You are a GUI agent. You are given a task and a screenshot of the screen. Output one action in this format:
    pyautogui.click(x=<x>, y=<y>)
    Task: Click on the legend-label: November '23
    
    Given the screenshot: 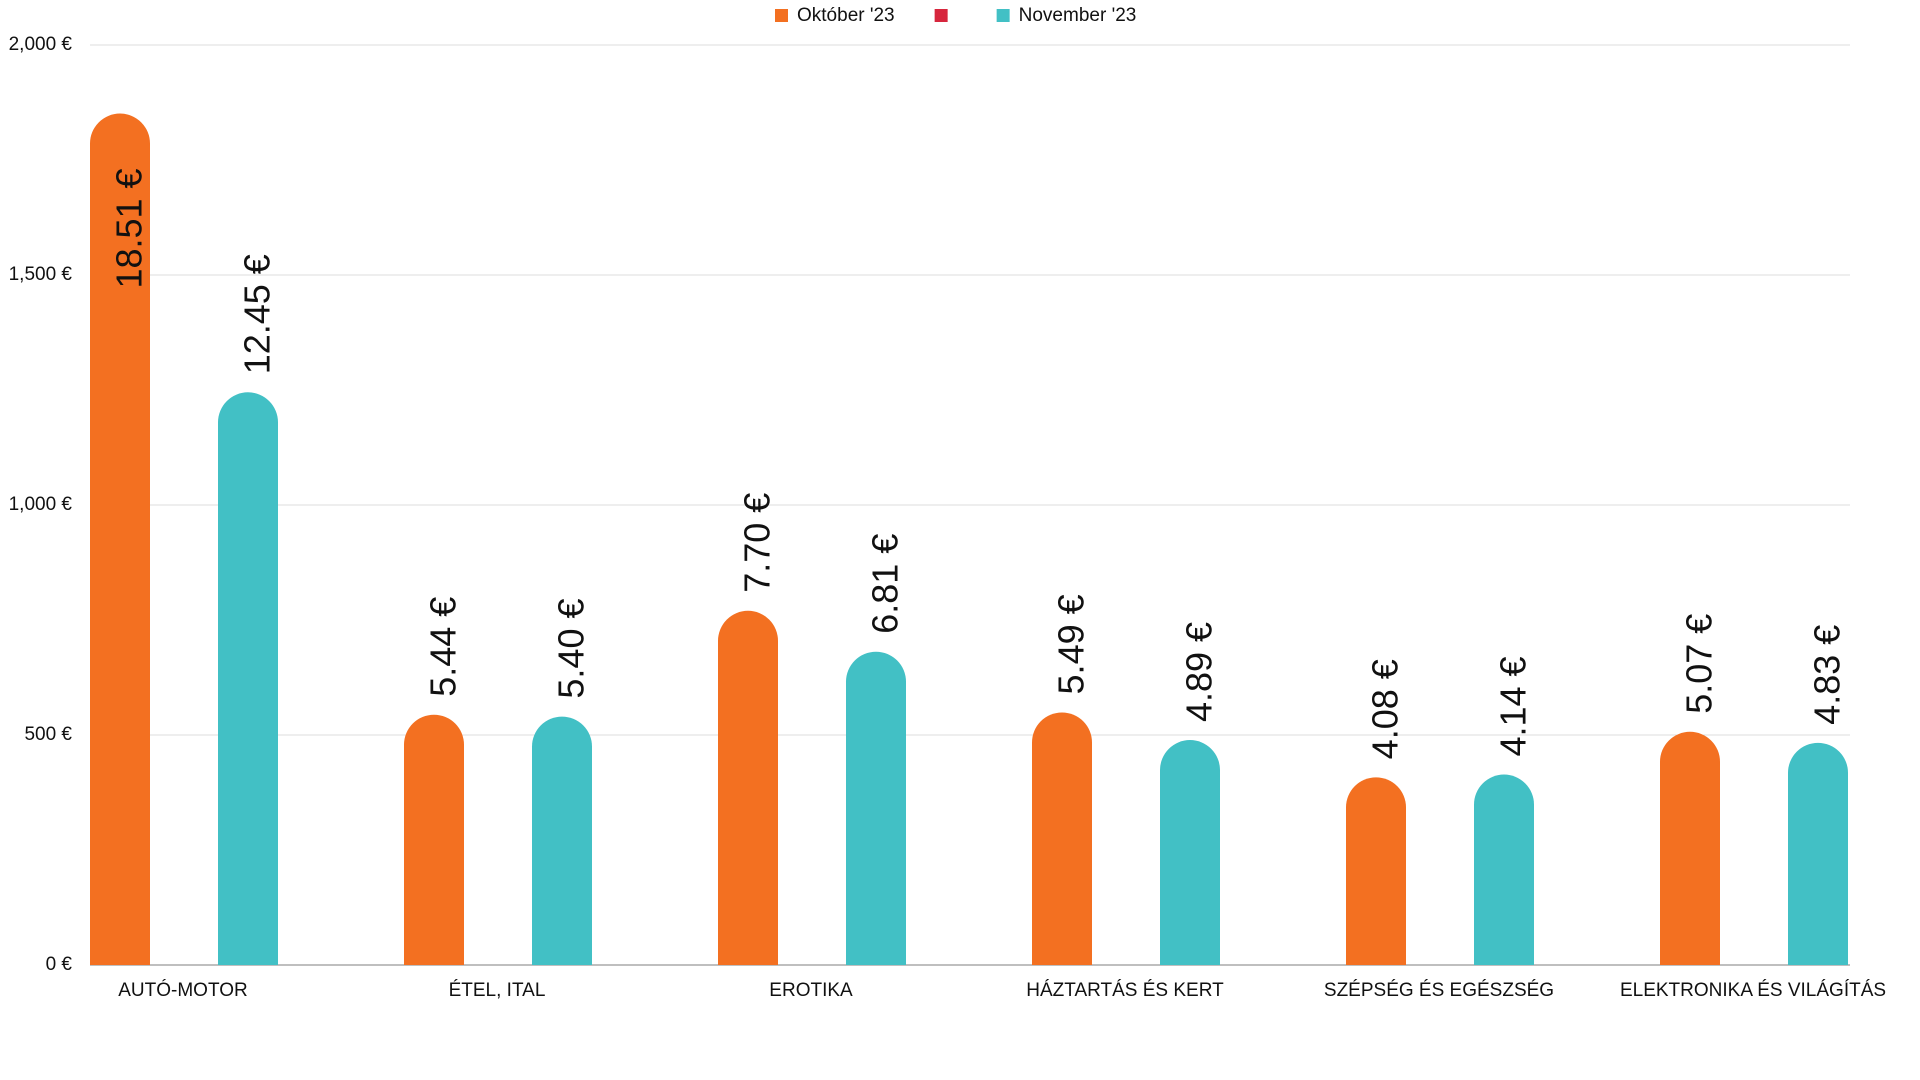 What is the action you would take?
    pyautogui.click(x=1078, y=15)
    